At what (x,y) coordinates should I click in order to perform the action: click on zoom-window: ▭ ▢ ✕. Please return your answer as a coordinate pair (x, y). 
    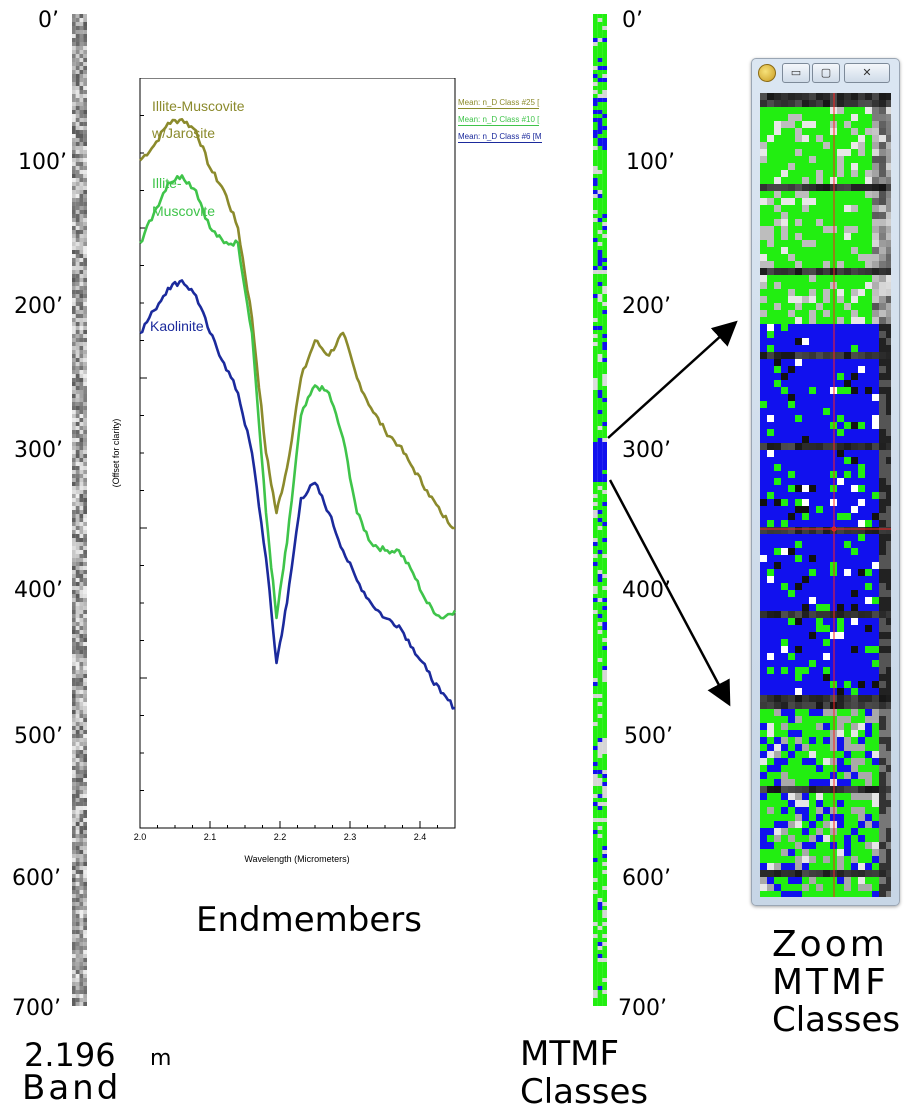
    Looking at the image, I should click on (825, 482).